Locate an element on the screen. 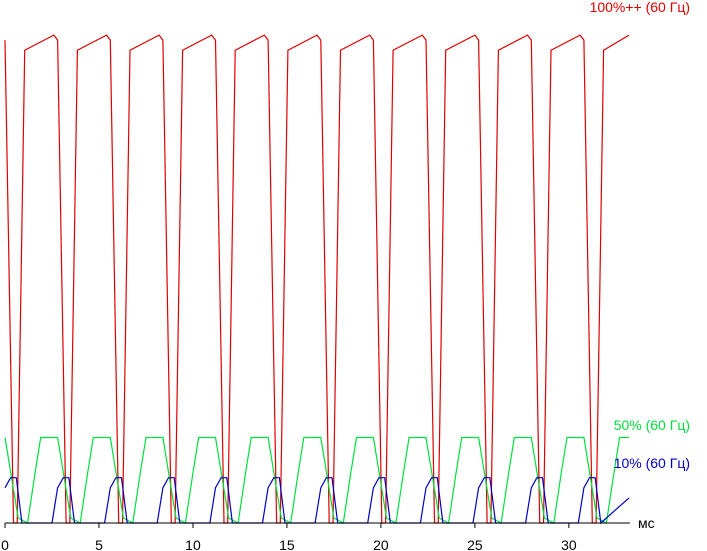  x-tick-label: 10 is located at coordinates (193, 544).